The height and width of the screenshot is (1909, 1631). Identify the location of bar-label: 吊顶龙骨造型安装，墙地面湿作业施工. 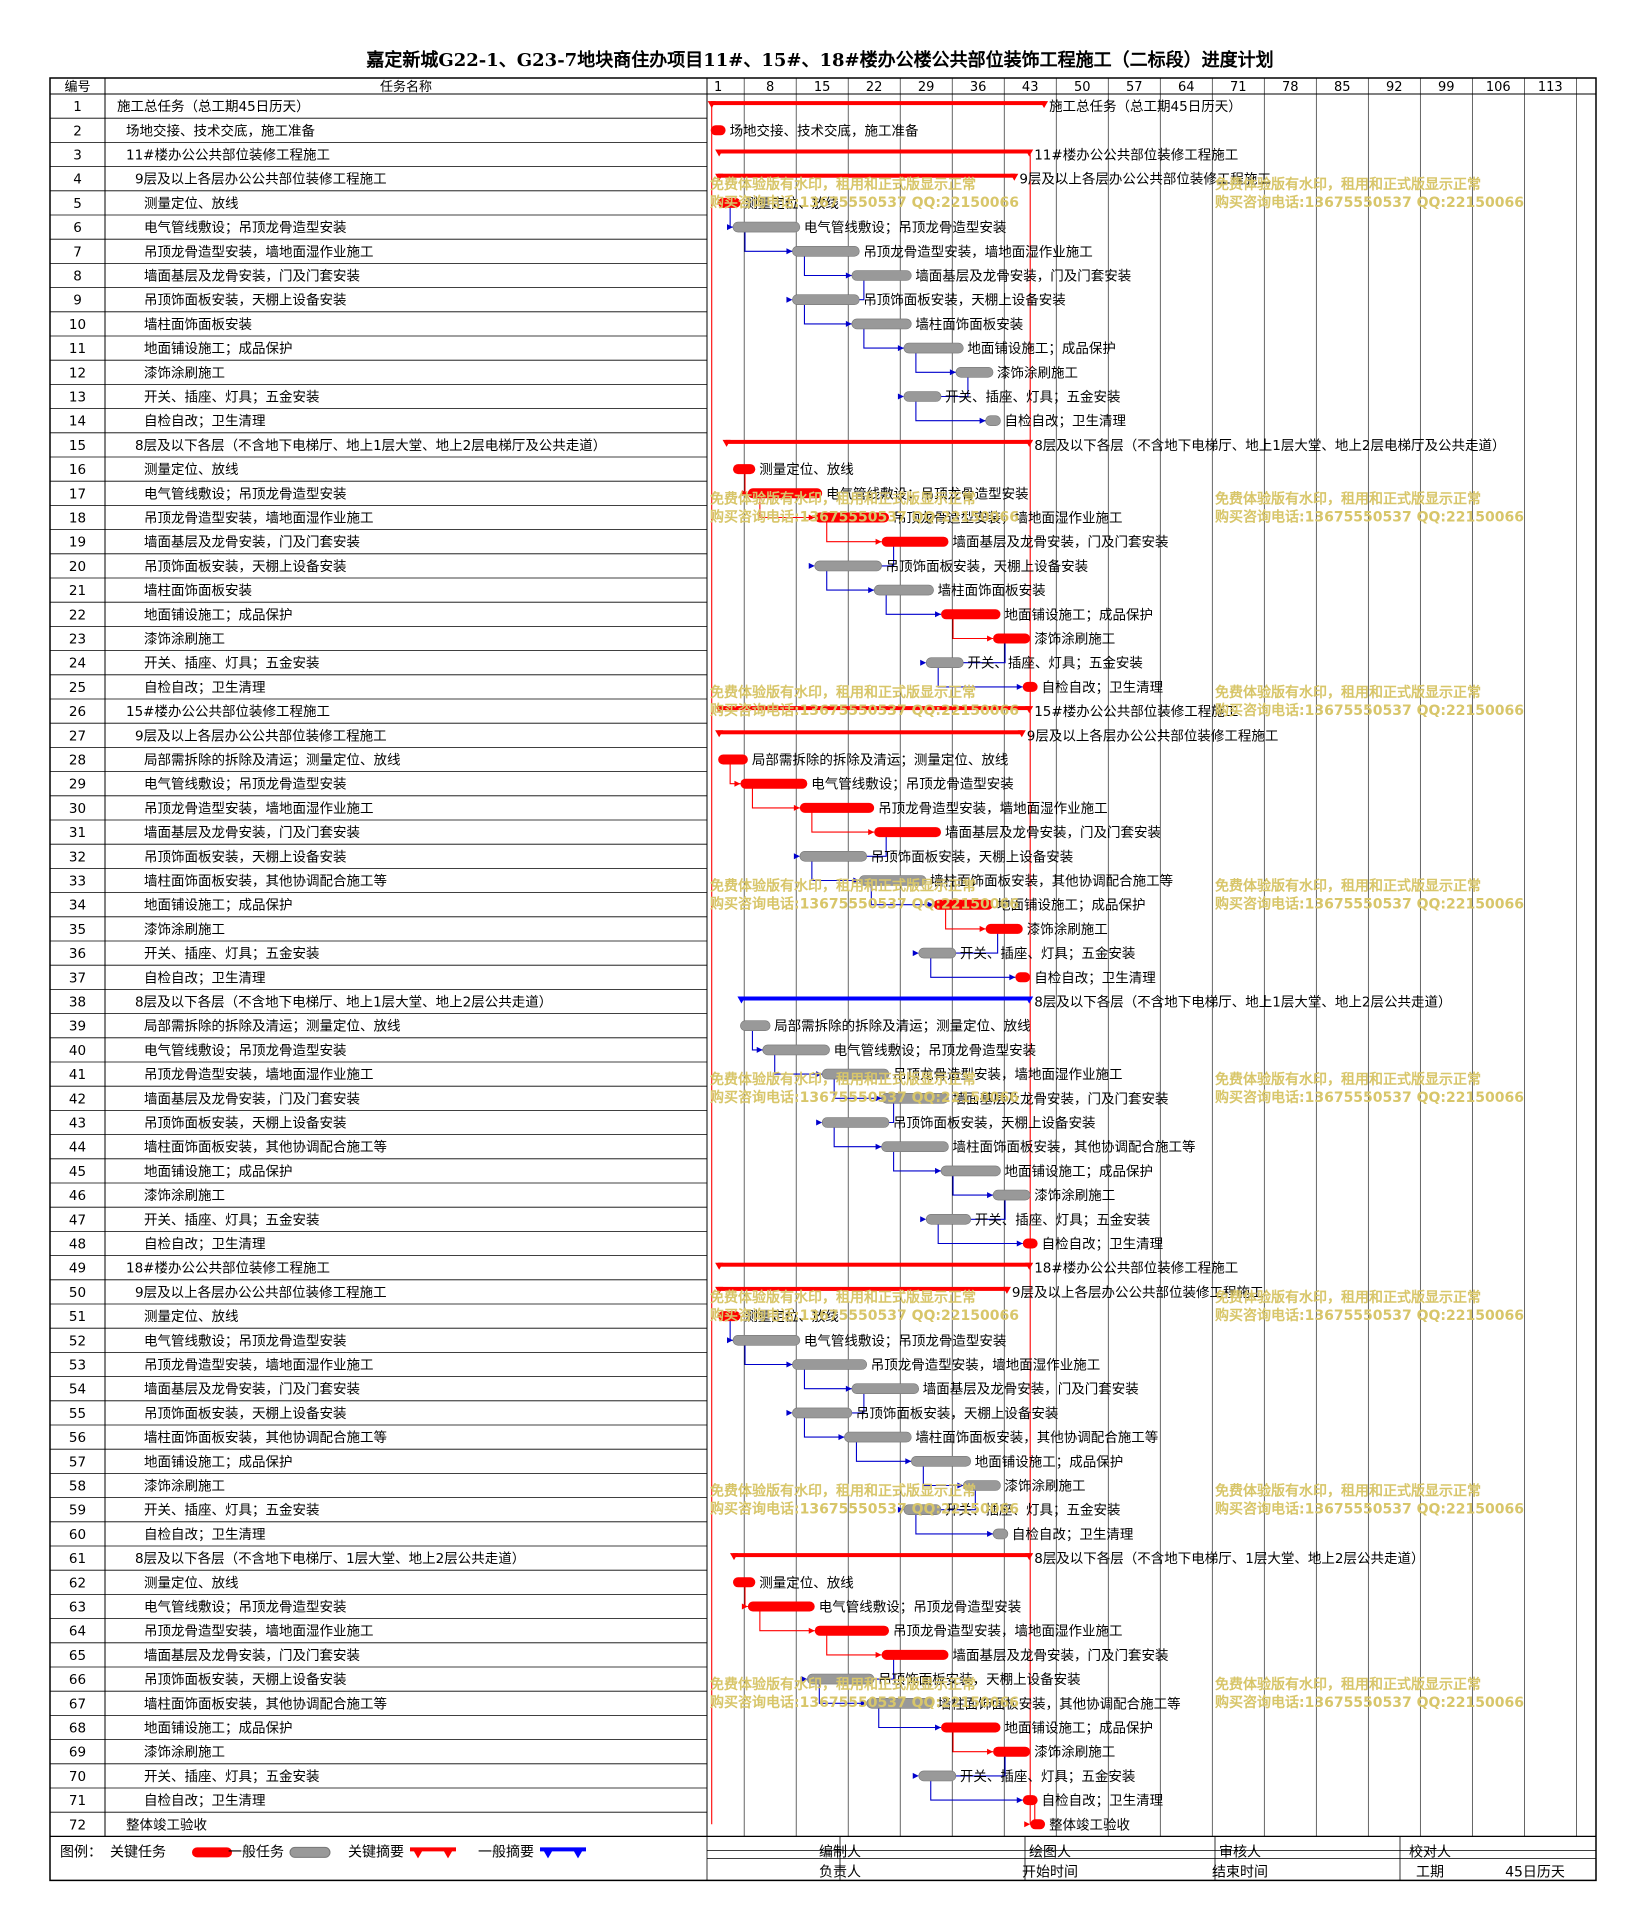
(1007, 1075).